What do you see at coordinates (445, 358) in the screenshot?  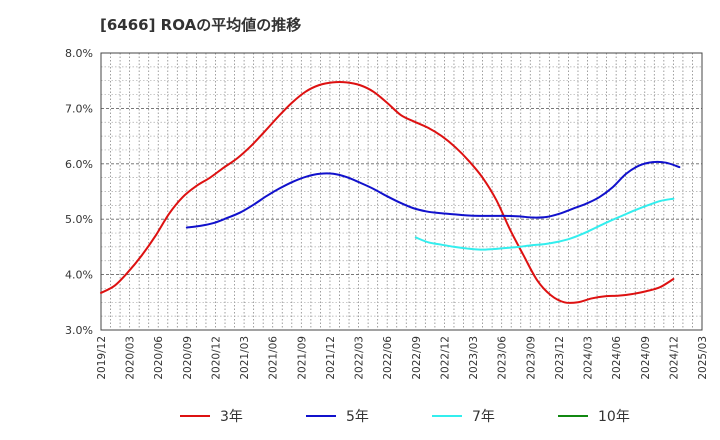 I see `x-tick-label: 2022/12` at bounding box center [445, 358].